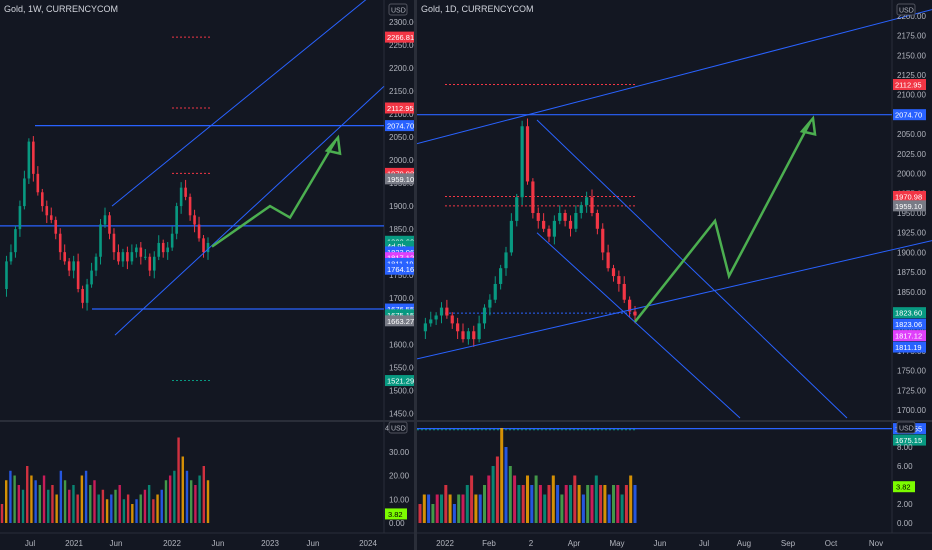 This screenshot has width=932, height=550. What do you see at coordinates (489, 543) in the screenshot?
I see `time-tick-label: Feb` at bounding box center [489, 543].